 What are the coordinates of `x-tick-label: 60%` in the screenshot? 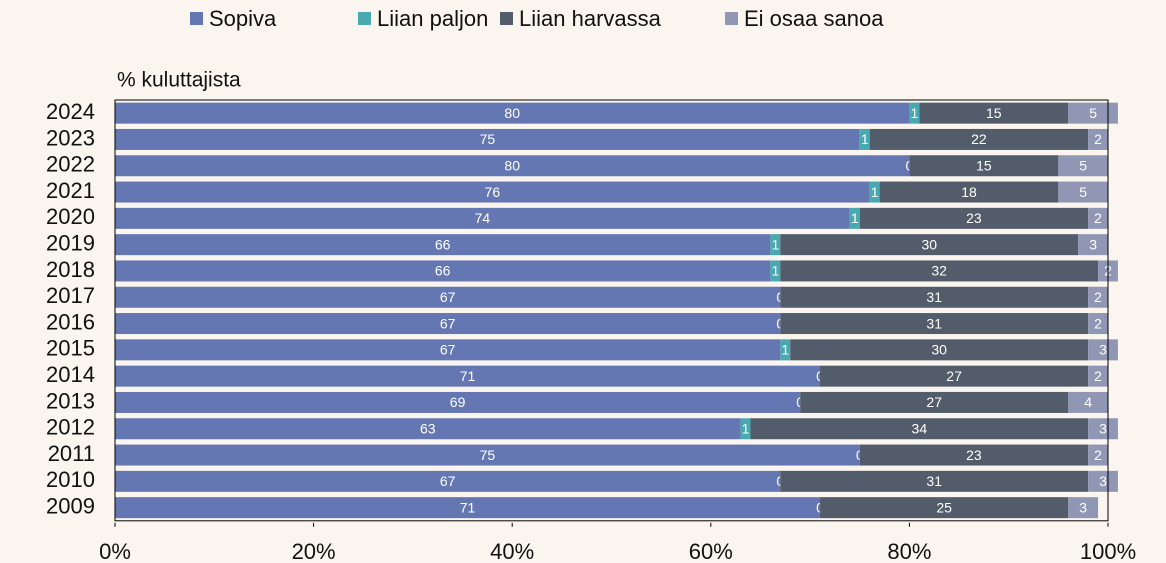 It's located at (711, 551).